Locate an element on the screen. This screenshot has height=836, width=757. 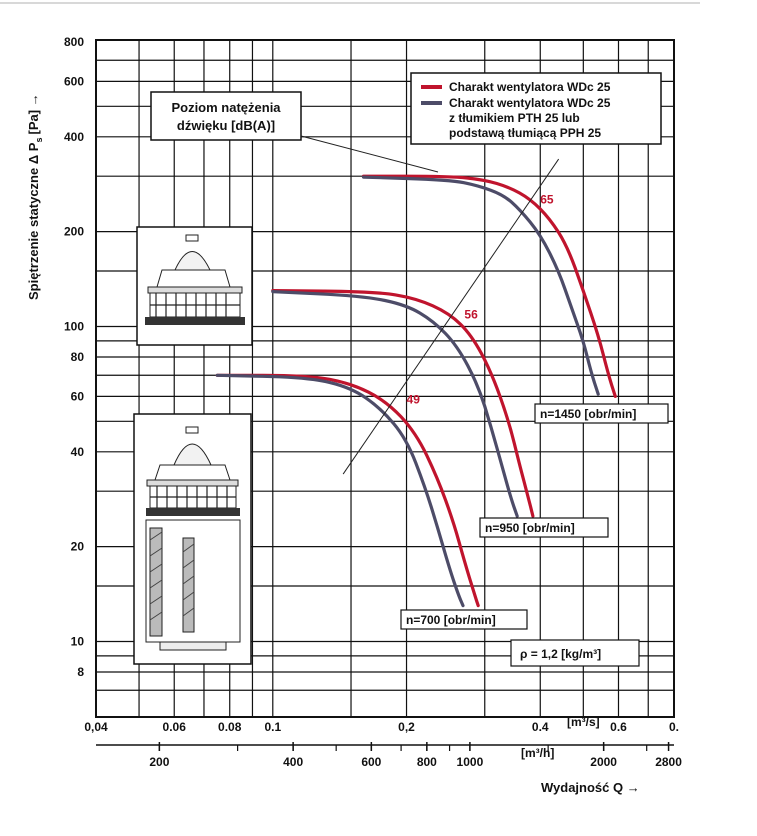
density-box: ρ = 1,2 [kg/m³] is located at coordinates (575, 653).